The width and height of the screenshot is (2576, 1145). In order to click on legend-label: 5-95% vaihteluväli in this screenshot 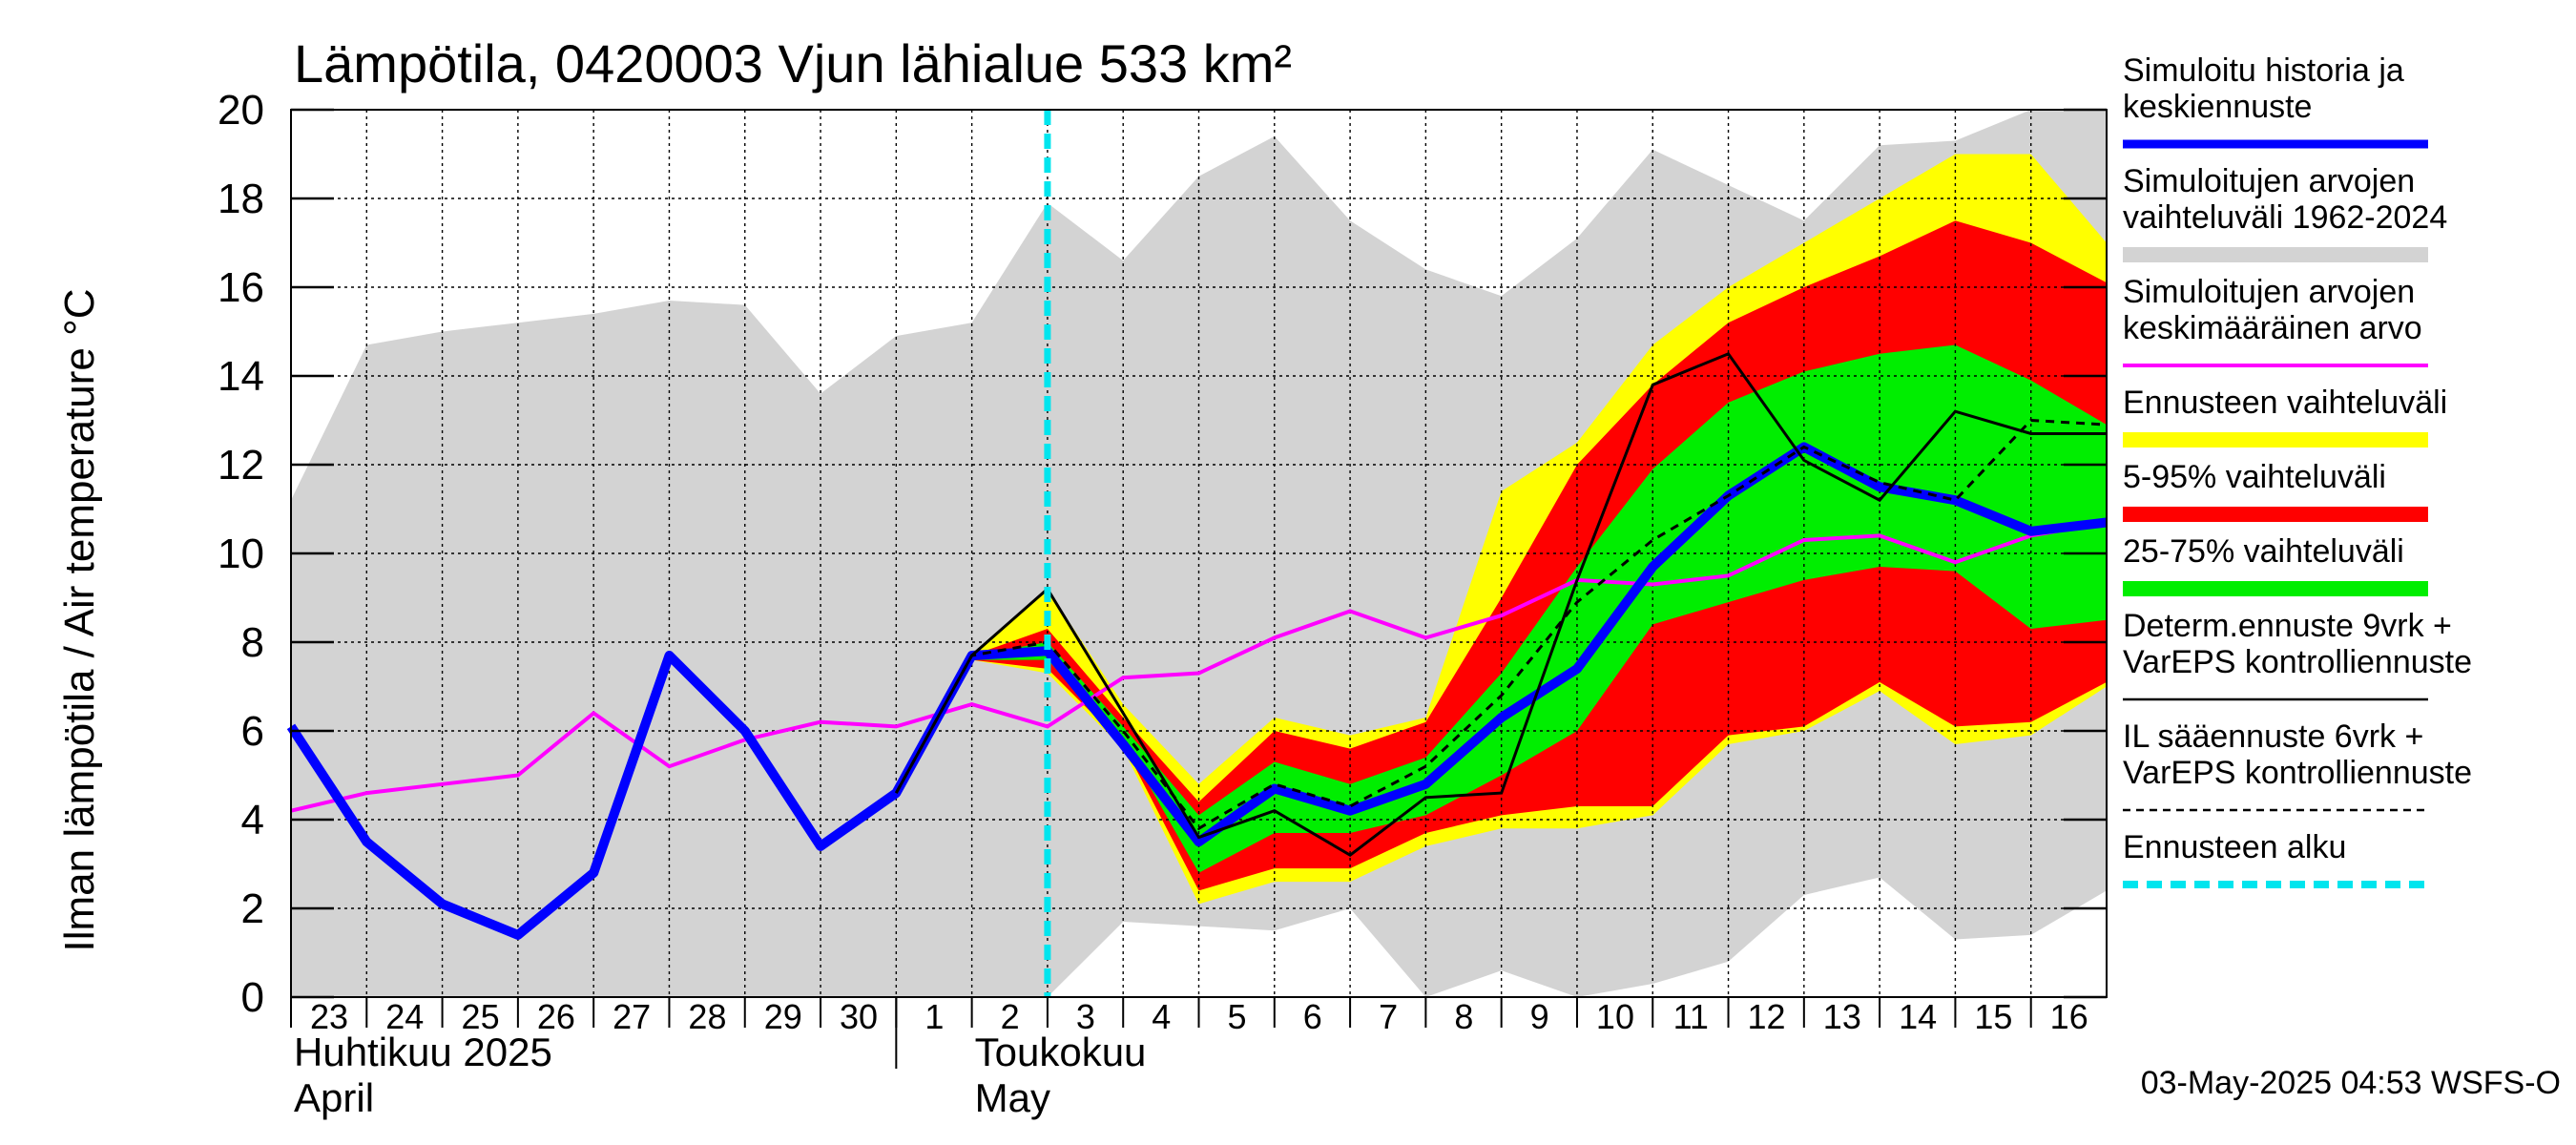, I will do `click(2254, 477)`.